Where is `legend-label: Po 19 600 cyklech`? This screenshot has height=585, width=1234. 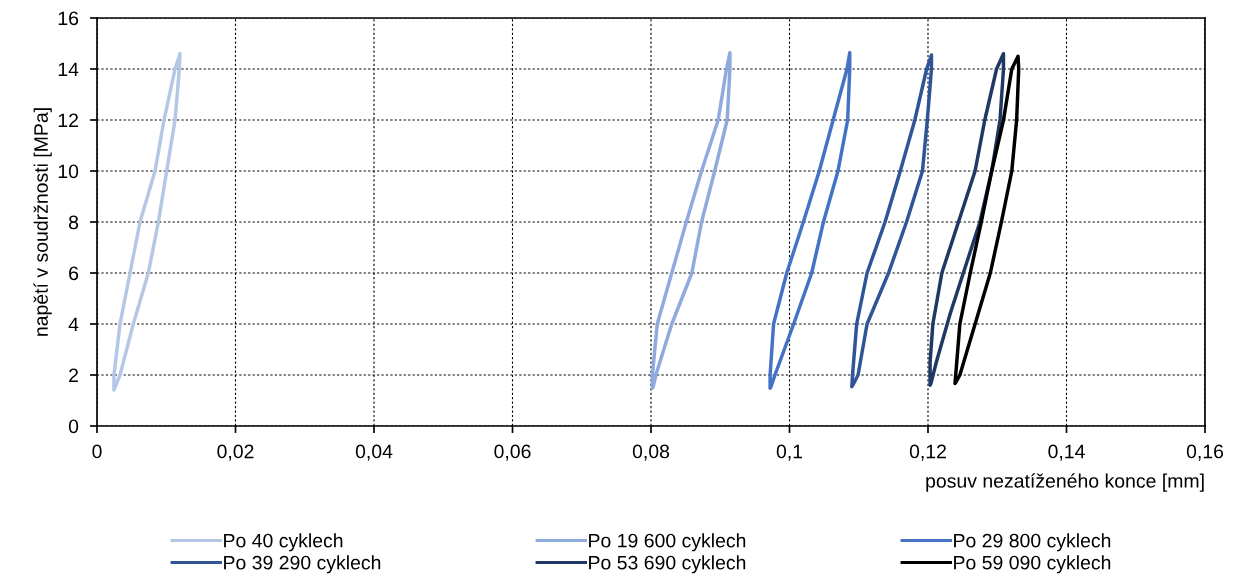 legend-label: Po 19 600 cyklech is located at coordinates (667, 542).